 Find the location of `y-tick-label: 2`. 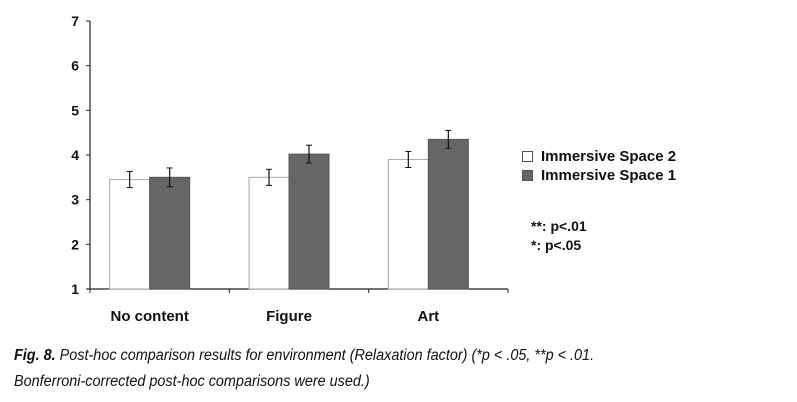

y-tick-label: 2 is located at coordinates (75, 244).